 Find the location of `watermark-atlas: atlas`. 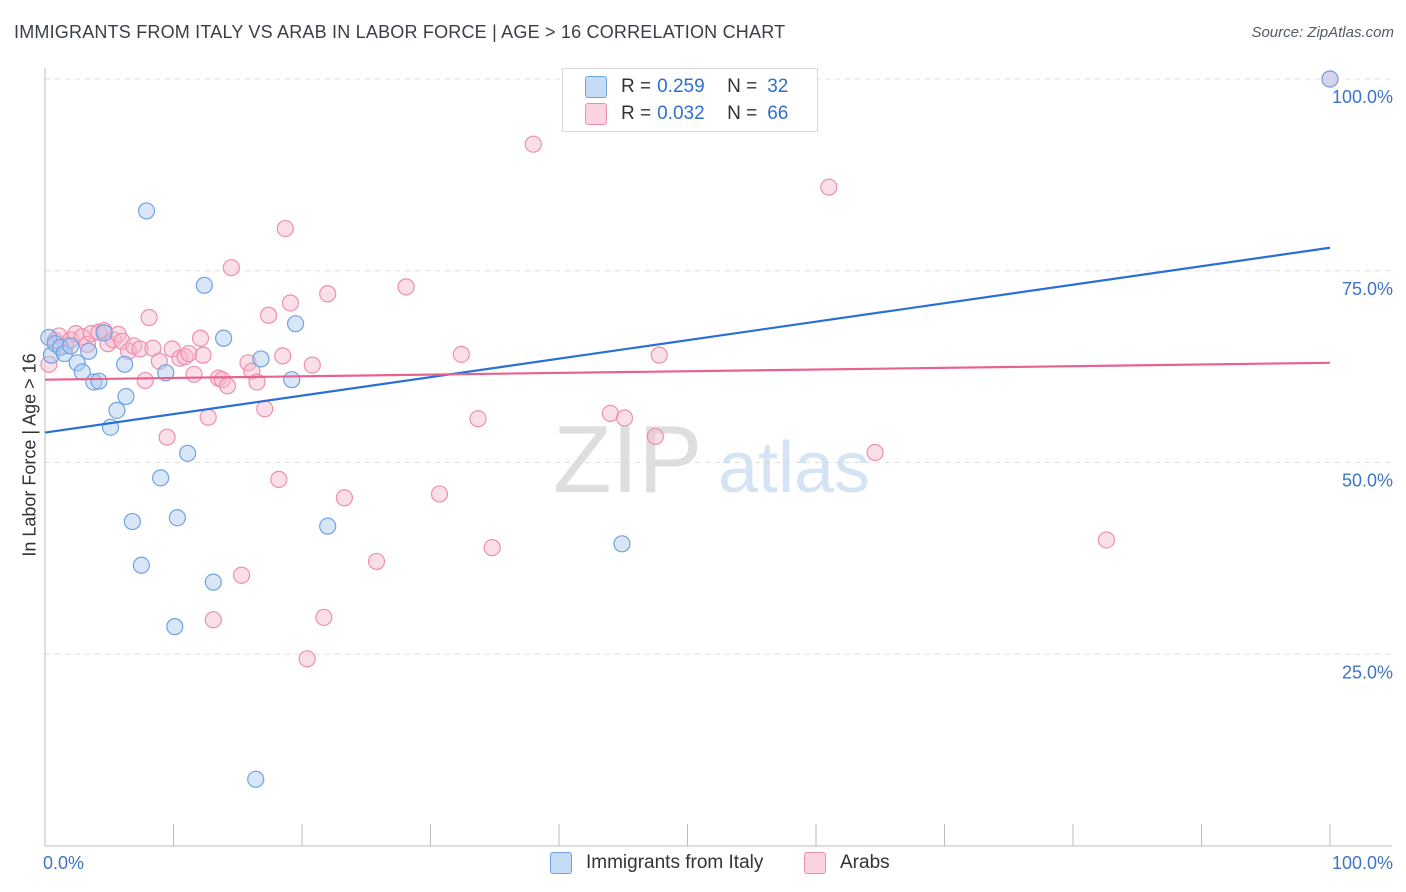

watermark-atlas: atlas is located at coordinates (794, 468).